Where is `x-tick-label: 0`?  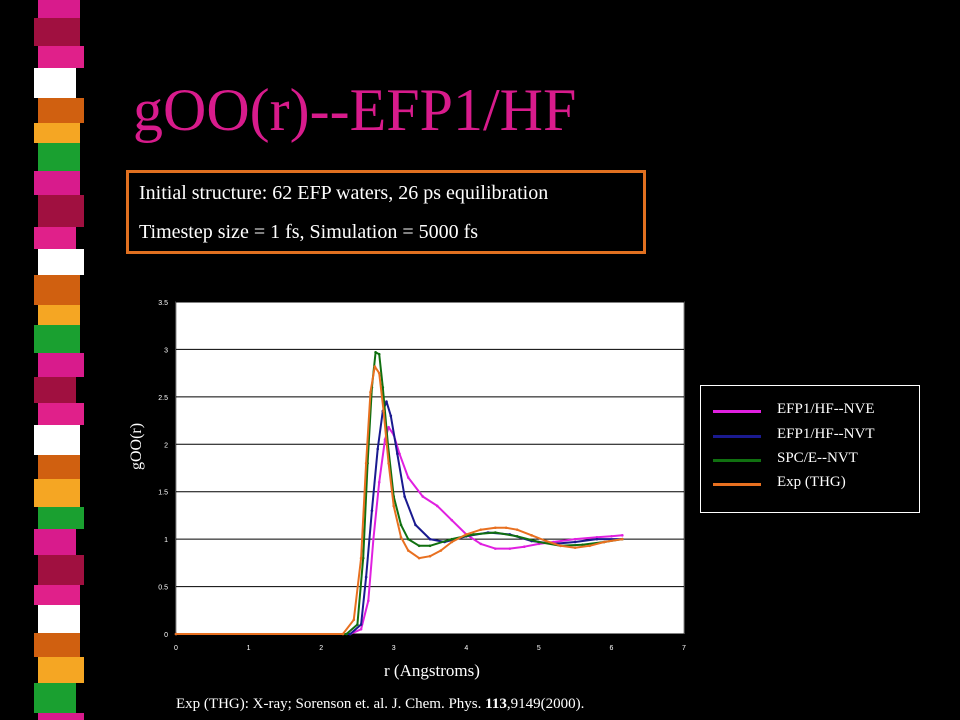 x-tick-label: 0 is located at coordinates (176, 648).